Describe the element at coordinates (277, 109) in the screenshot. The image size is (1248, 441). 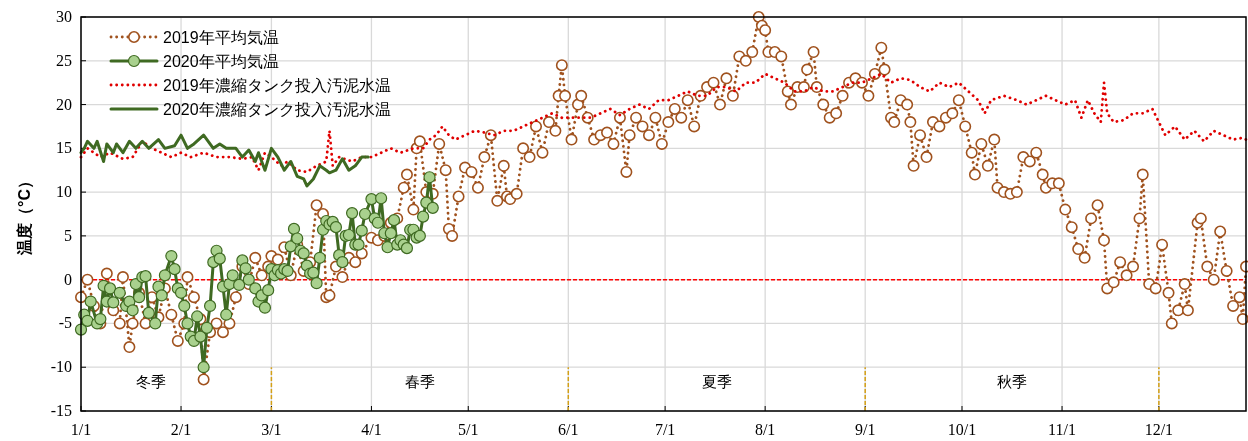
I see `legend-label: 2020年濃縮タンク投入汚泥水温` at that location.